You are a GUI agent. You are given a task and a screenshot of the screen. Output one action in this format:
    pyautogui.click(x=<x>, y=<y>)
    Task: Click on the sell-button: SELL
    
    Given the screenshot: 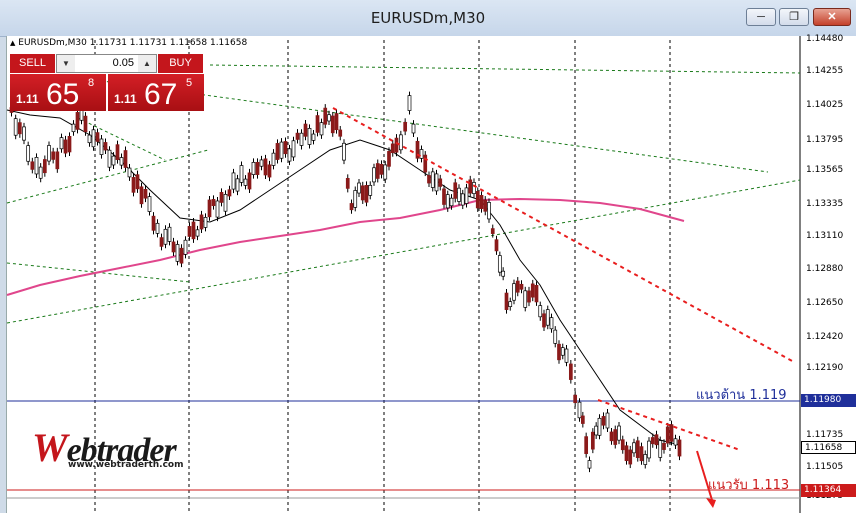 What is the action you would take?
    pyautogui.click(x=32, y=63)
    